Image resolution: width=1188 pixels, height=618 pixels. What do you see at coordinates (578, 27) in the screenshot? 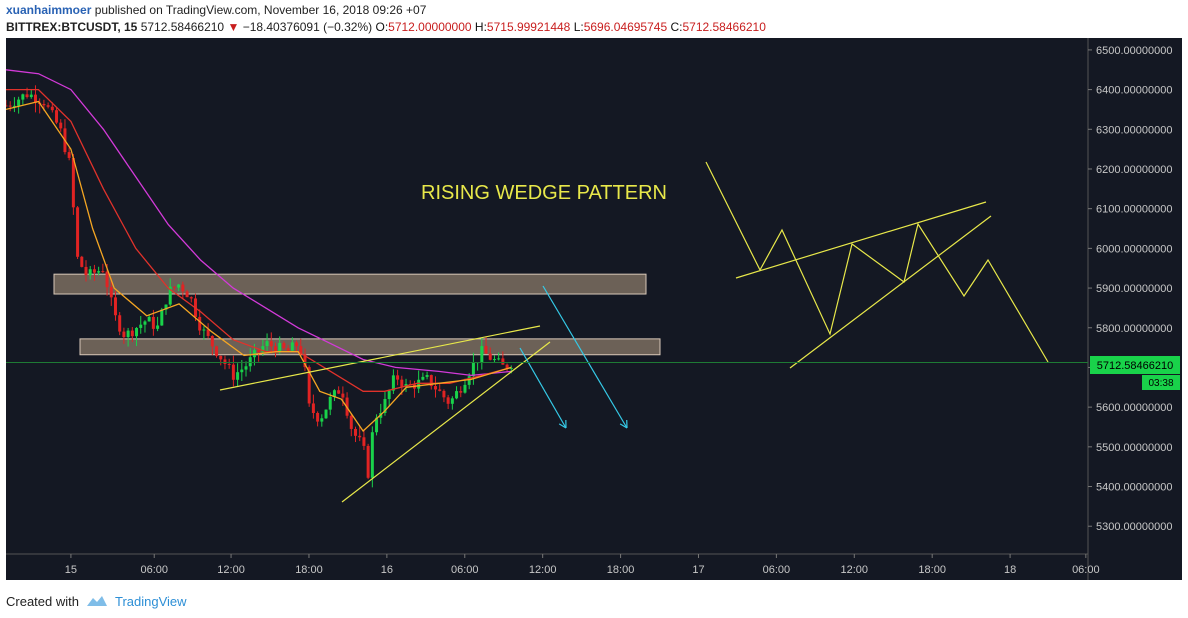
I see `low-label: L:` at bounding box center [578, 27].